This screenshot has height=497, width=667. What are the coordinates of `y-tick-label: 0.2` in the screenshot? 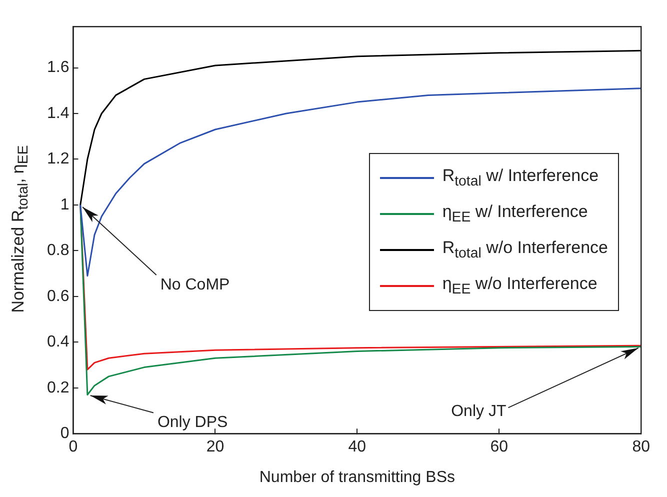 It's located at (58, 387).